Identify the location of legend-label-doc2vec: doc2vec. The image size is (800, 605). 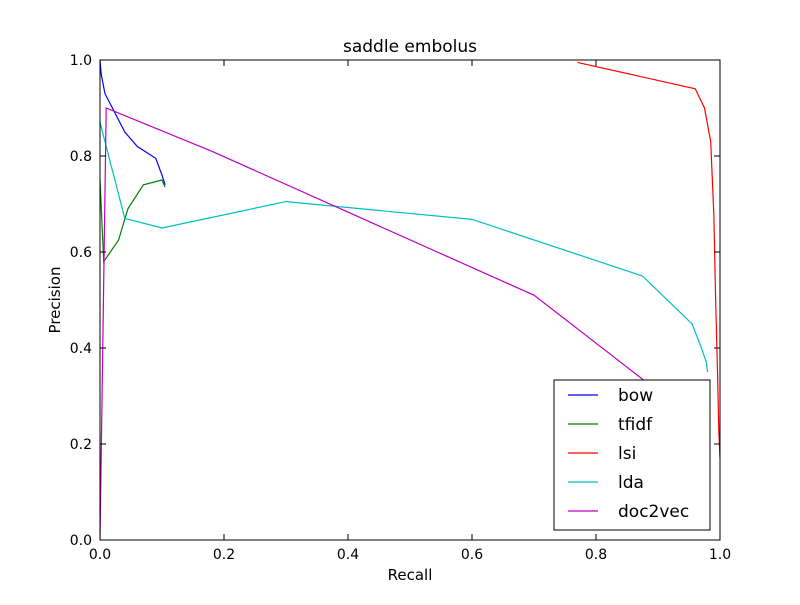
(653, 512).